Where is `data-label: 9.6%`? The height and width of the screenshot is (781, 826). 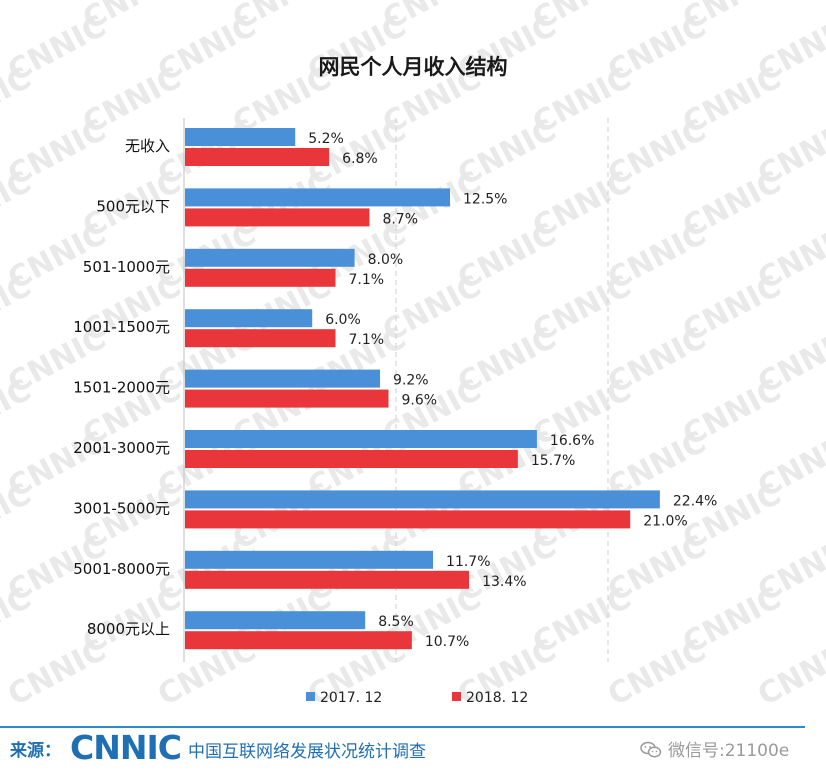 data-label: 9.6% is located at coordinates (420, 401).